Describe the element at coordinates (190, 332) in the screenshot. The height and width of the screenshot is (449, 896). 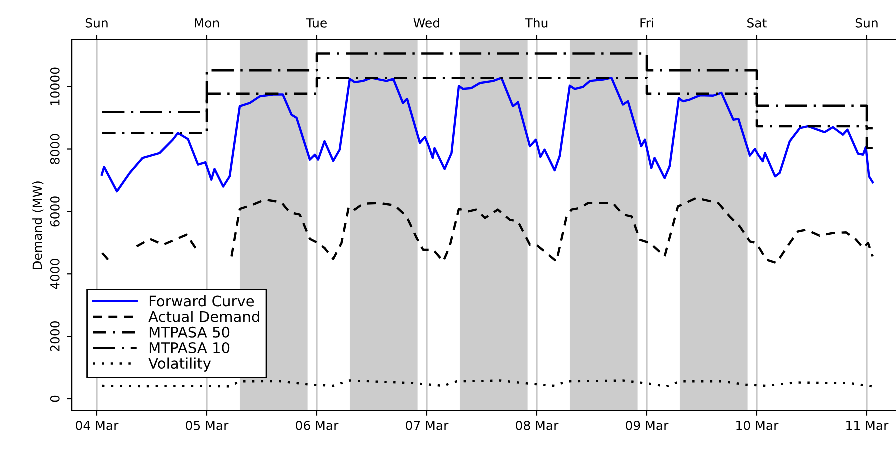
I see `legend-label: MTPASA 50` at that location.